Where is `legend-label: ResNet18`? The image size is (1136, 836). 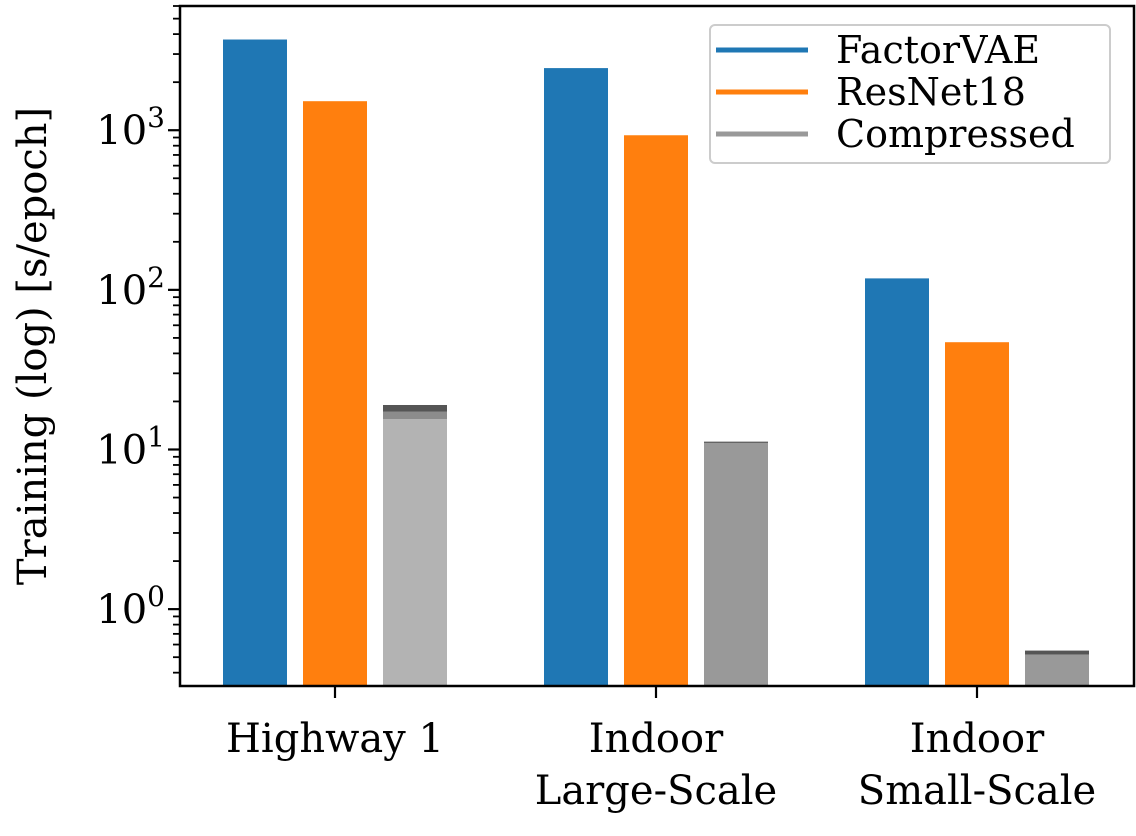 legend-label: ResNet18 is located at coordinates (931, 92).